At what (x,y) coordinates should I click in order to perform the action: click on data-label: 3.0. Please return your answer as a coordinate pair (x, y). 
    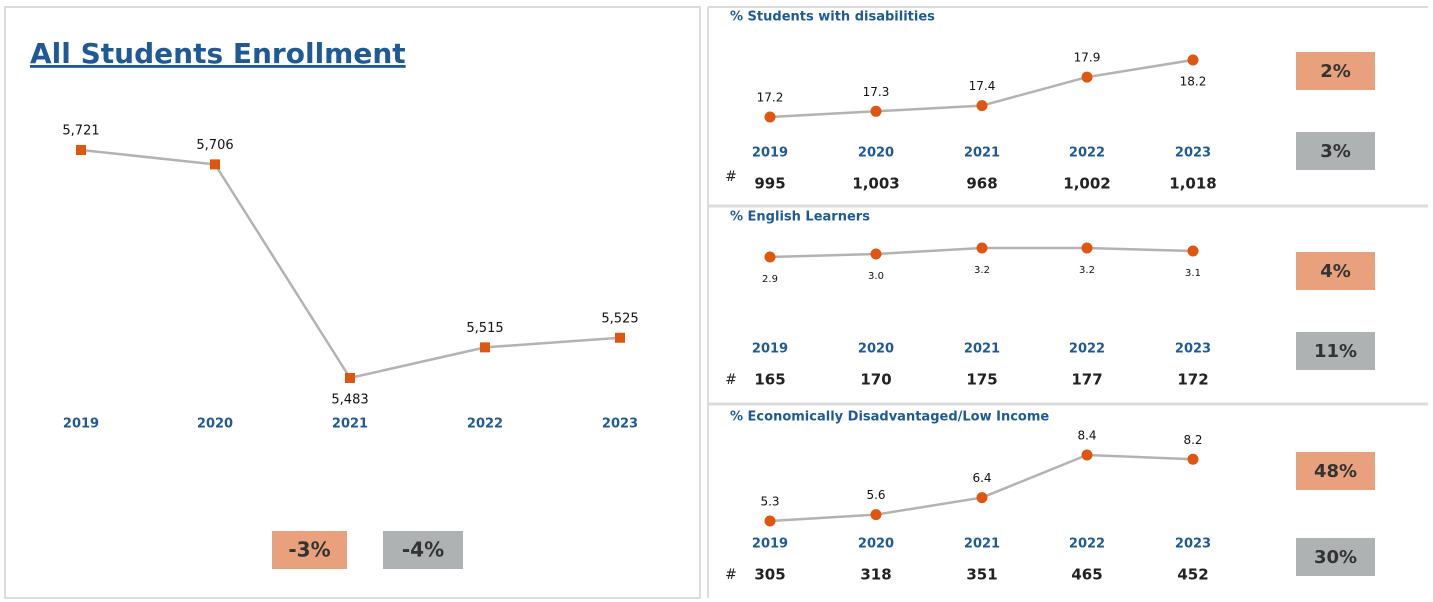
    Looking at the image, I should click on (876, 276).